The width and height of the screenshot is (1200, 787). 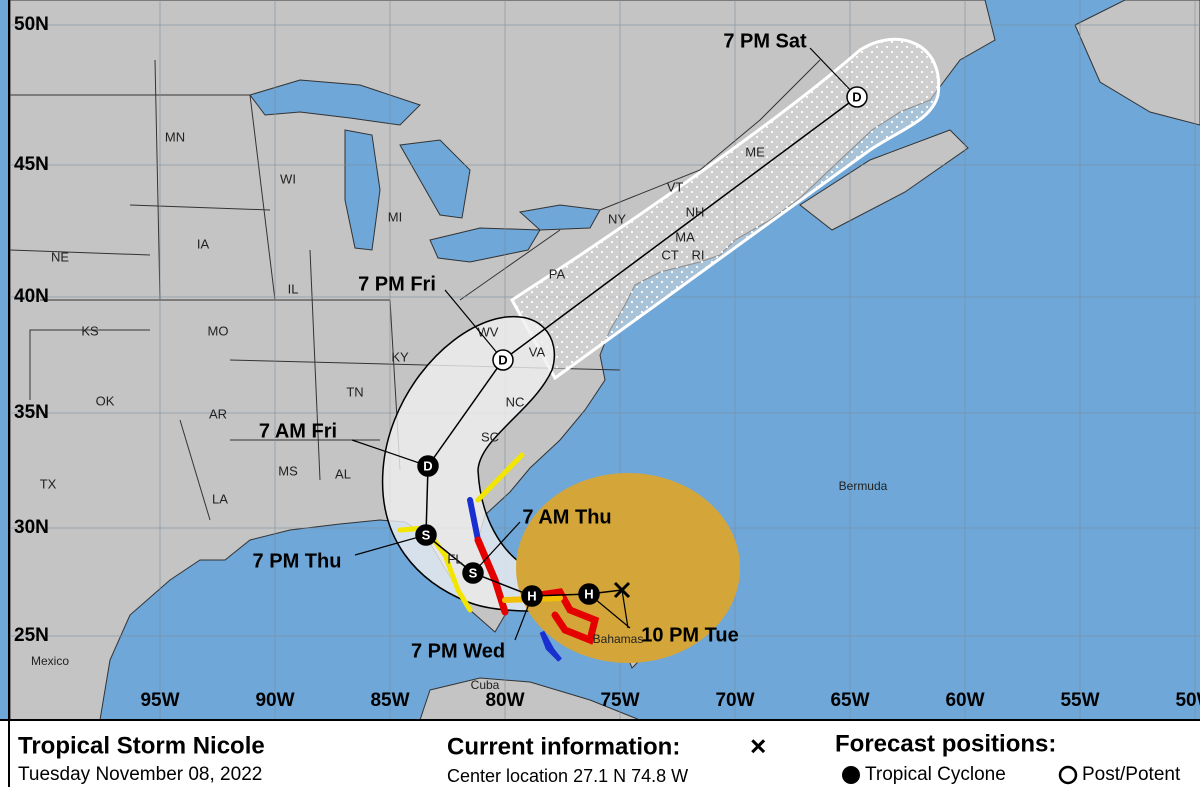 What do you see at coordinates (220, 498) in the screenshot?
I see `state-label: LA` at bounding box center [220, 498].